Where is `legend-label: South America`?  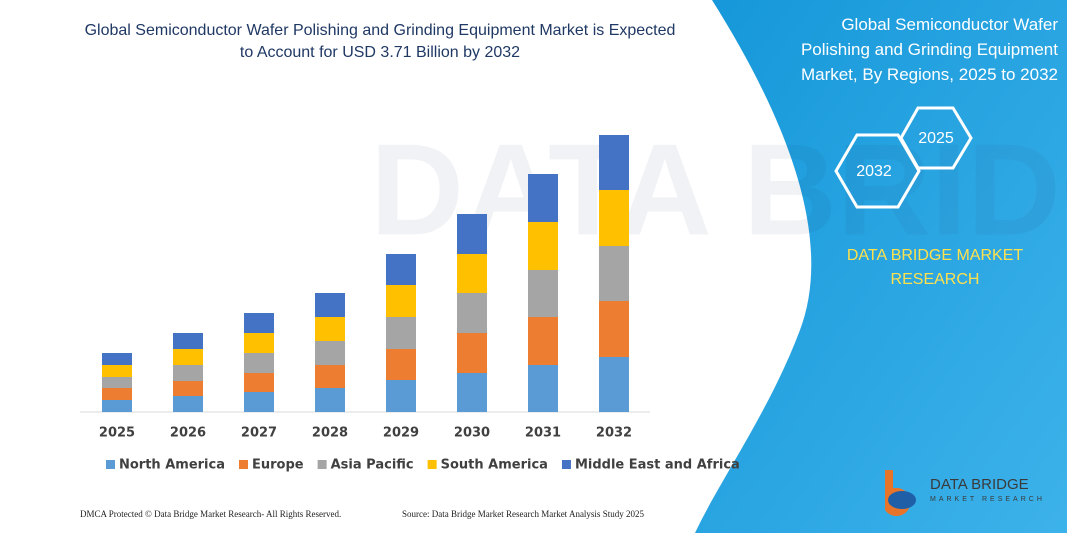 legend-label: South America is located at coordinates (494, 465).